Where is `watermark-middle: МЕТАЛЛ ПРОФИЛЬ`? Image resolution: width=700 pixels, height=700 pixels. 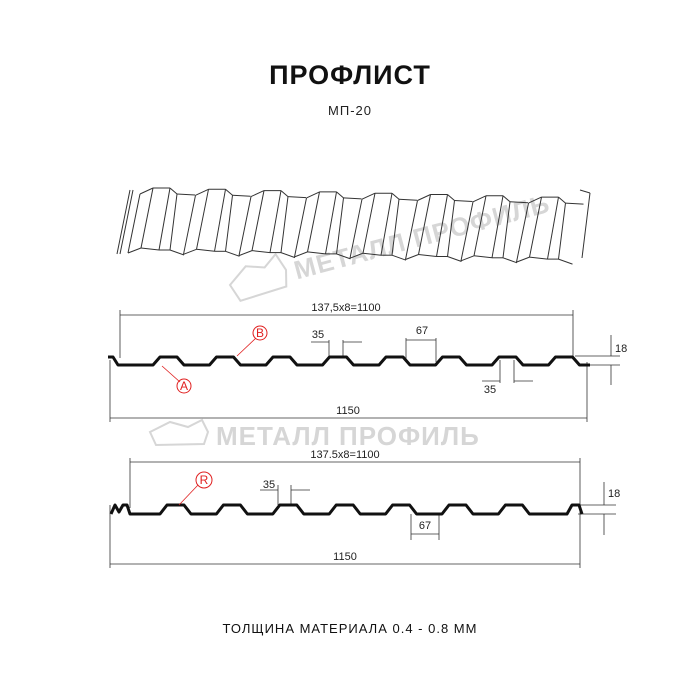
watermark-middle: МЕТАЛЛ ПРОФИЛЬ is located at coordinates (314, 434).